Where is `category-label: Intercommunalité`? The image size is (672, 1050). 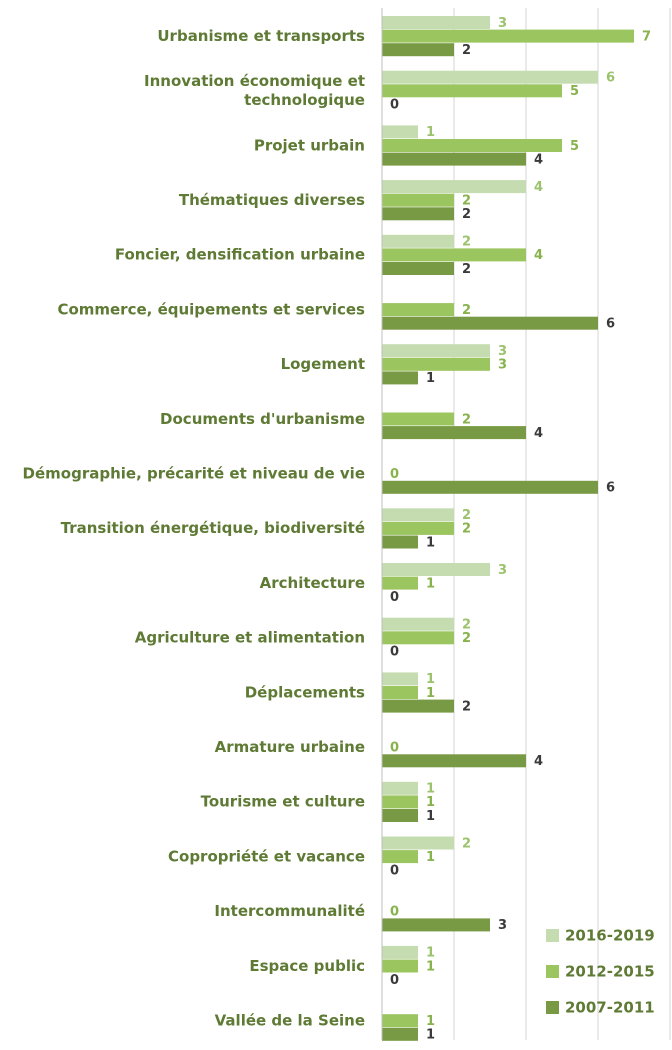 category-label: Intercommunalité is located at coordinates (289, 911).